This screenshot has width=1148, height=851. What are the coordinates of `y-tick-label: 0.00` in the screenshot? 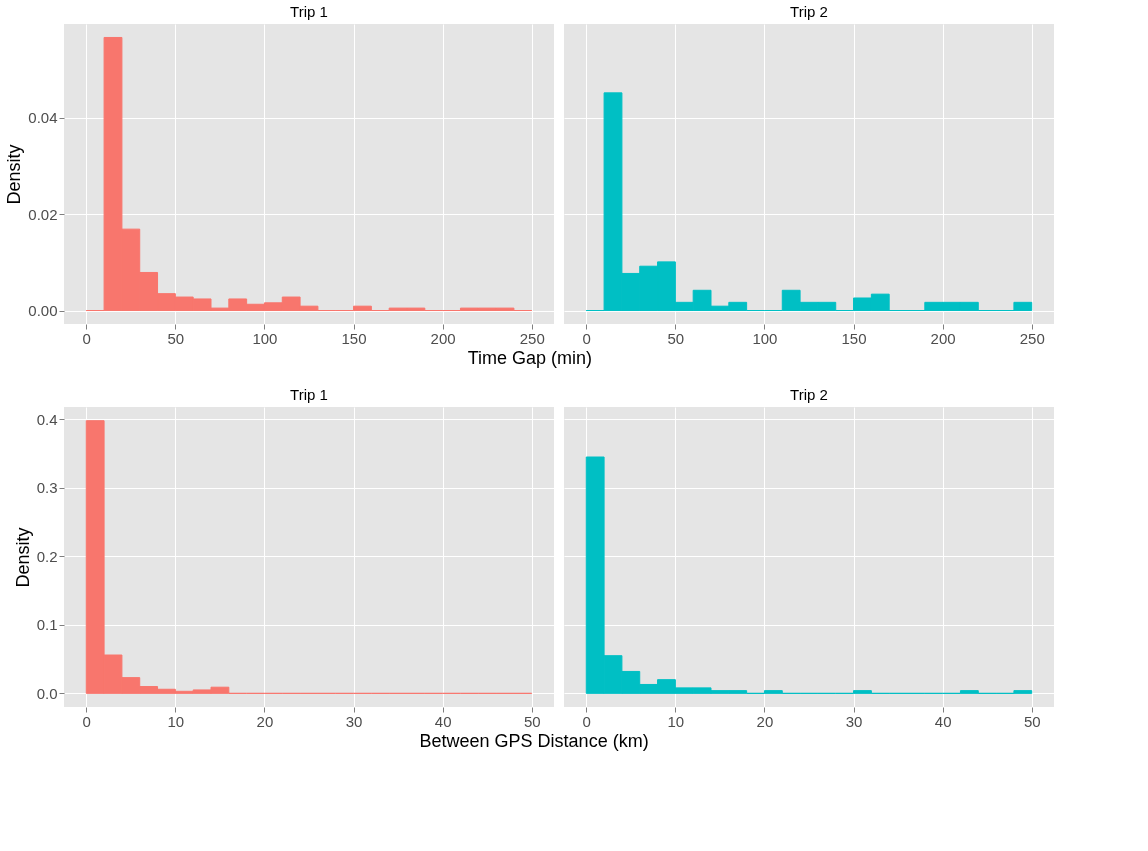 It's located at (43, 311).